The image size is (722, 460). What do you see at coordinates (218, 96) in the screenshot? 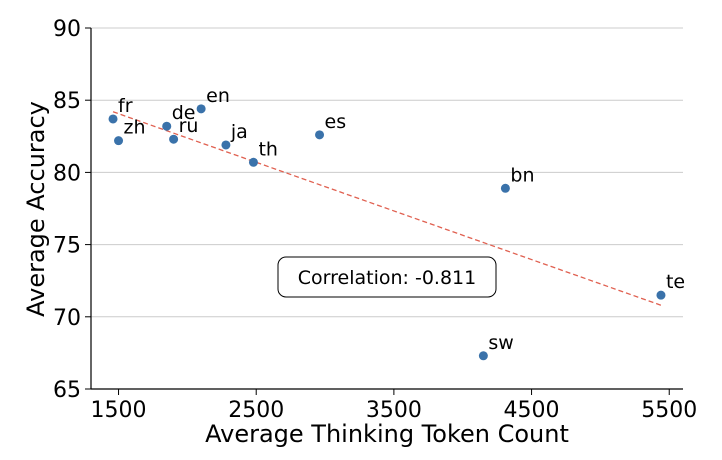
I see `point-label-en: en` at bounding box center [218, 96].